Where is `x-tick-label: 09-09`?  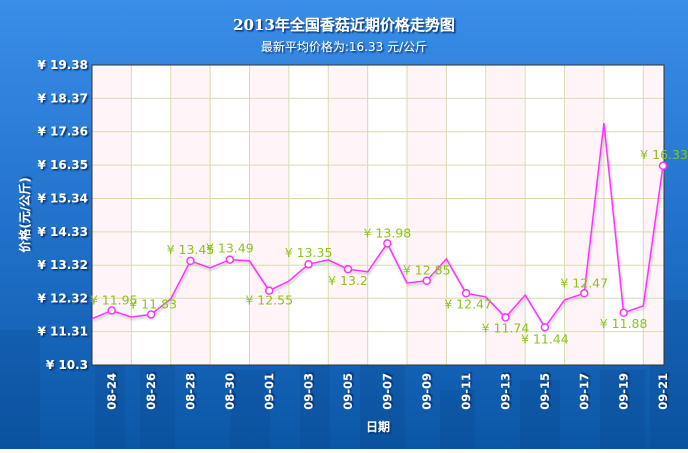
x-tick-label: 09-09 is located at coordinates (427, 391).